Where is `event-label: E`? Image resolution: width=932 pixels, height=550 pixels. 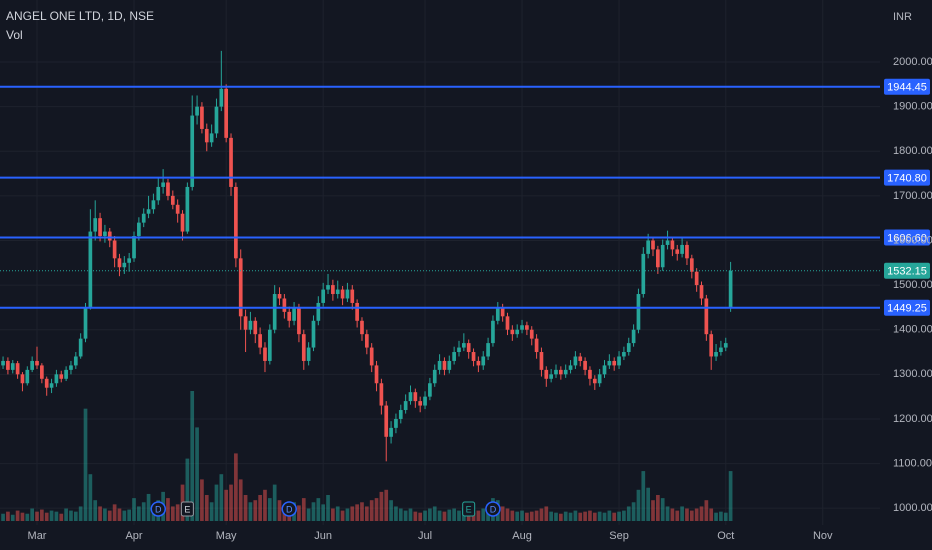
event-label: E is located at coordinates (469, 509).